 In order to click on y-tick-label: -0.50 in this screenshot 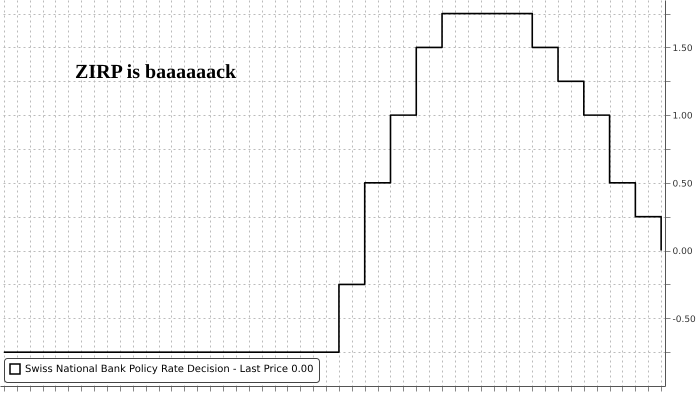, I will do `click(684, 319)`.